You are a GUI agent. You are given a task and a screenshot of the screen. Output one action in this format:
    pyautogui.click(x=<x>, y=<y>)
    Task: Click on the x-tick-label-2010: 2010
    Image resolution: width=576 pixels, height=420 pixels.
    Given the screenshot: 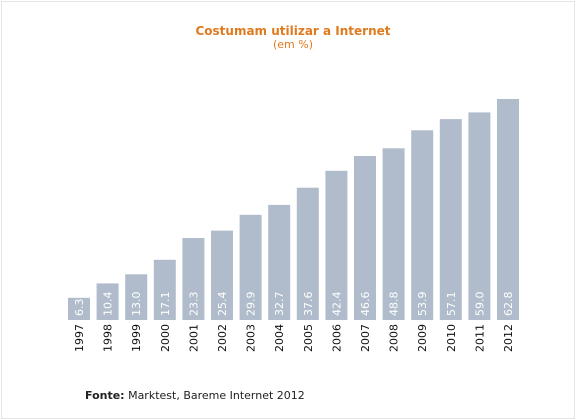 What is the action you would take?
    pyautogui.click(x=451, y=338)
    